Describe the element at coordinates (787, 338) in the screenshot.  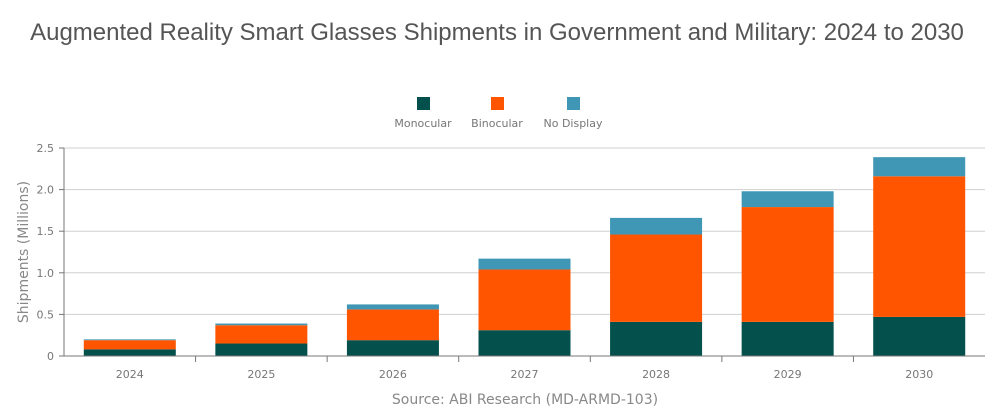
I see `bar-monocular-2029` at that location.